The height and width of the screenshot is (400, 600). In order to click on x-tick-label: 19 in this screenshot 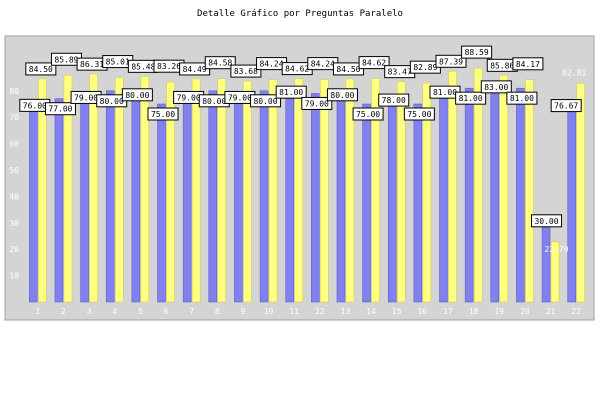, I will do `click(499, 311)`.